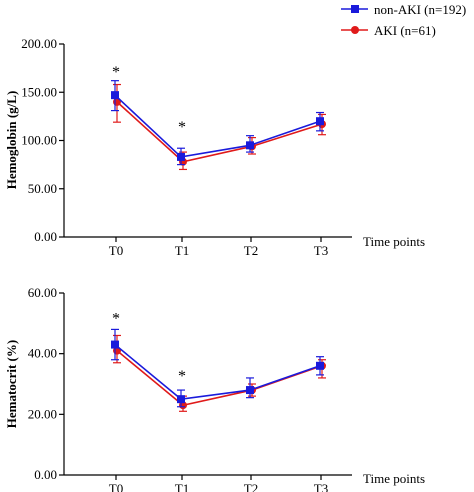 Image resolution: width=474 pixels, height=492 pixels. Describe the element at coordinates (42, 188) in the screenshot. I see `y-tick-label: 50.00` at that location.